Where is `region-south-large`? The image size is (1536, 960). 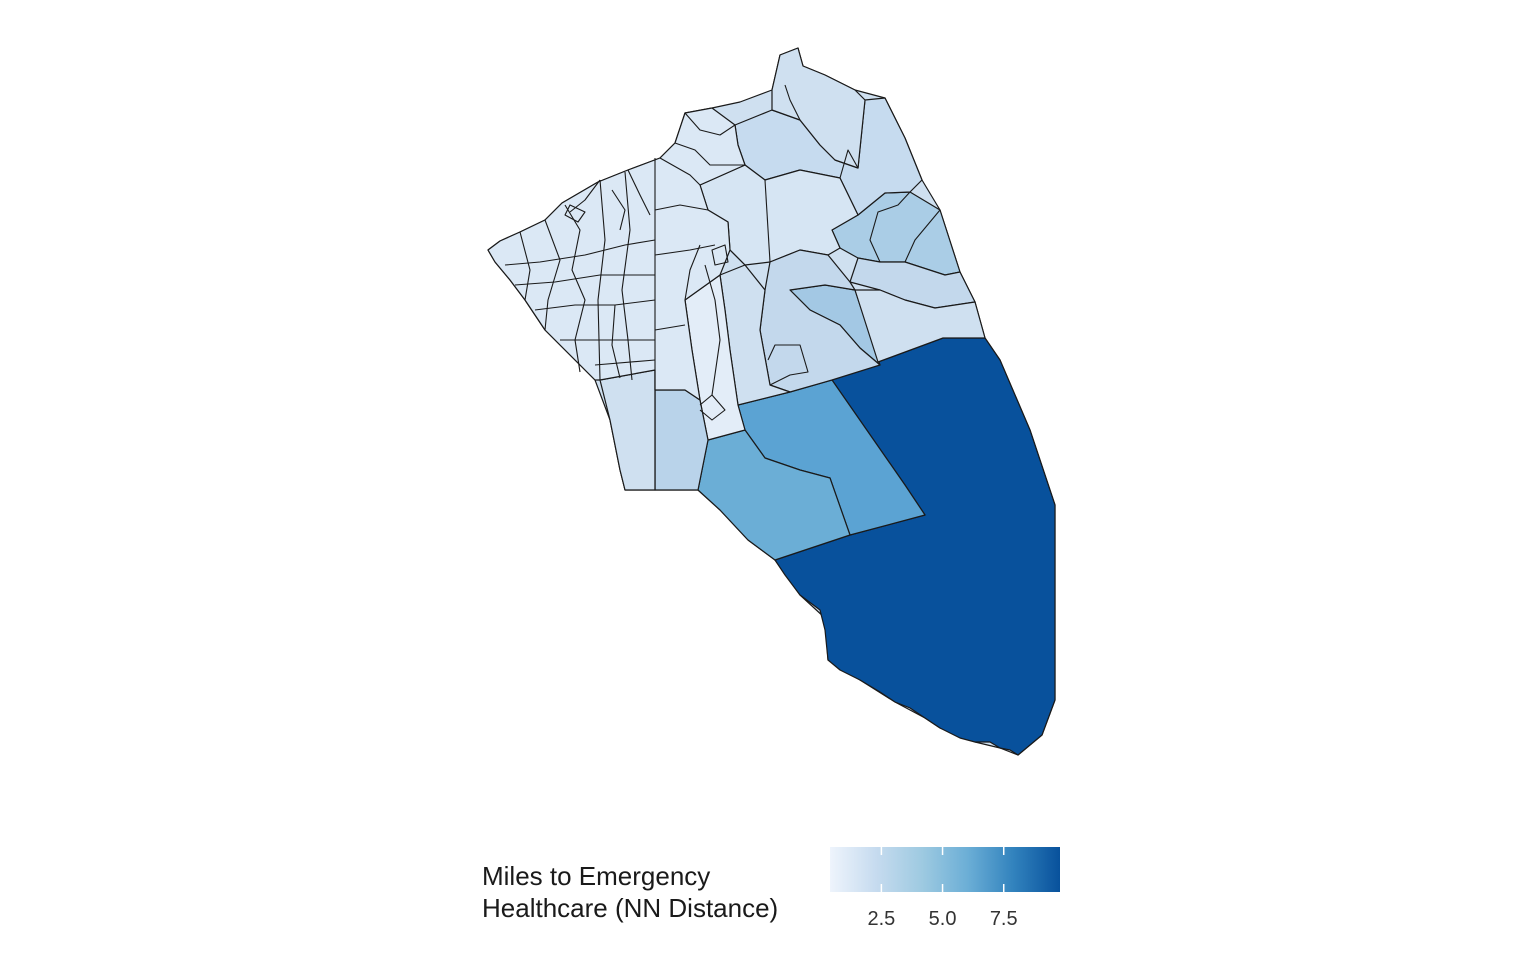 region-south-large is located at coordinates (915, 546).